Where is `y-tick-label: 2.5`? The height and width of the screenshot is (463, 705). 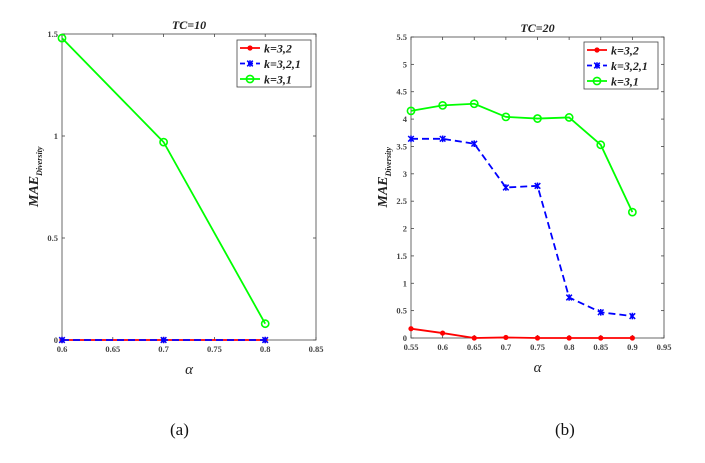
y-tick-label: 2.5 is located at coordinates (401, 201).